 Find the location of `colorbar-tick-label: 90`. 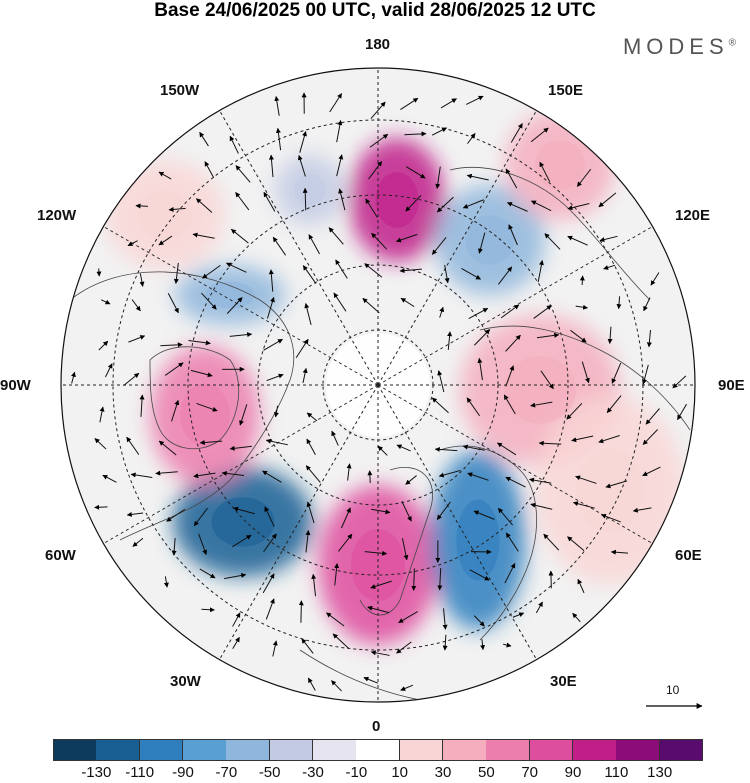

colorbar-tick-label: 90 is located at coordinates (573, 772).